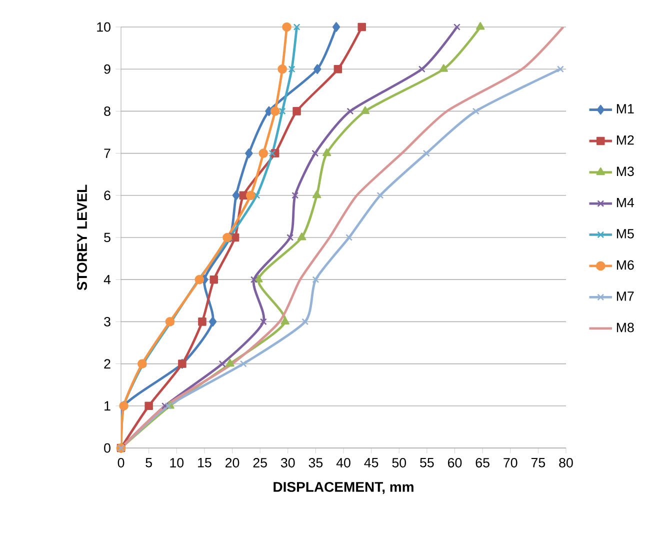 The image size is (666, 541). I want to click on x-tick-label: 5, so click(149, 463).